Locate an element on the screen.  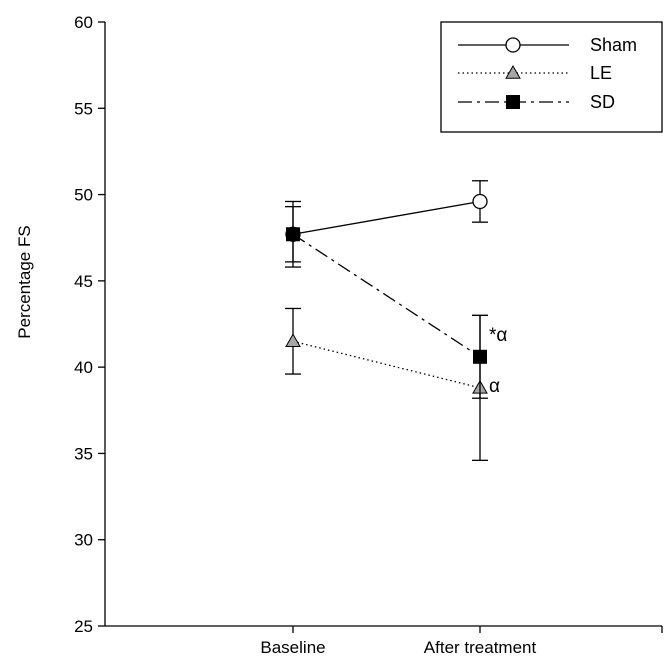
series-sham is located at coordinates (386, 224).